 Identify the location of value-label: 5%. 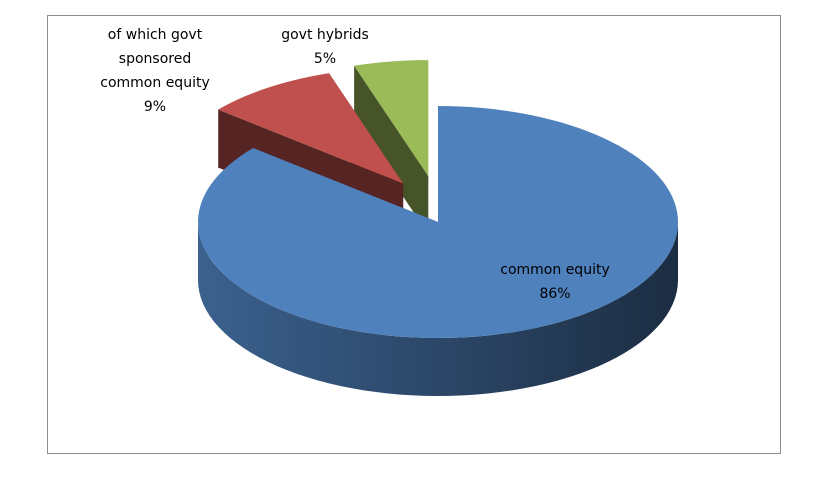
(325, 59).